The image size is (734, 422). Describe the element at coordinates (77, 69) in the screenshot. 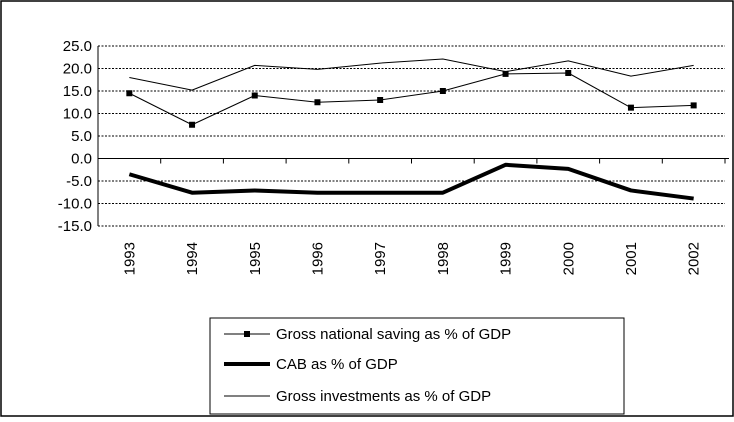

I see `y-tick-label: 20.0` at that location.